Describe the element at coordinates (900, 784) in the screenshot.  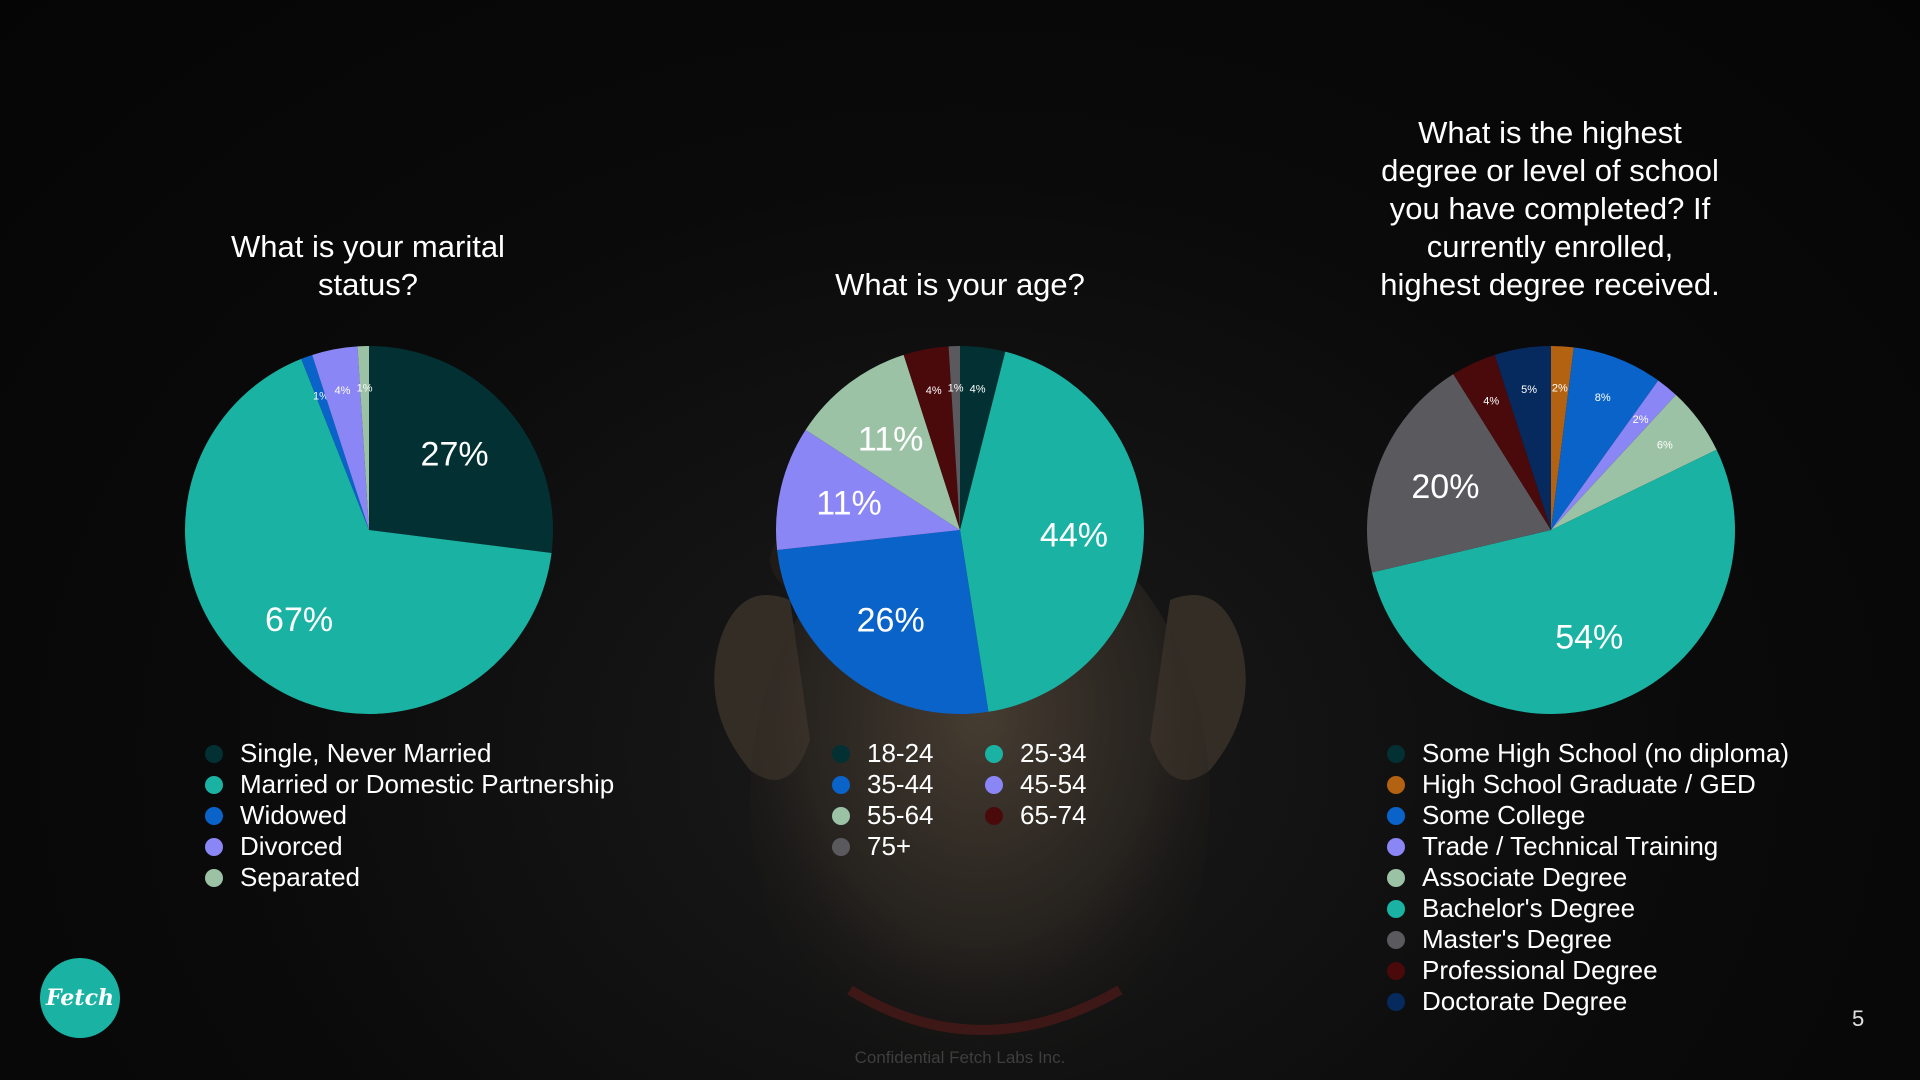
I see `legend-label: 35-44` at that location.